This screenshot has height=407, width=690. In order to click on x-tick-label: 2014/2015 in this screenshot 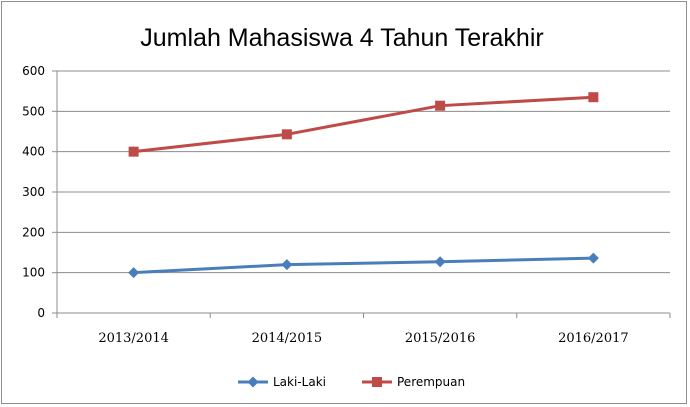, I will do `click(287, 338)`.